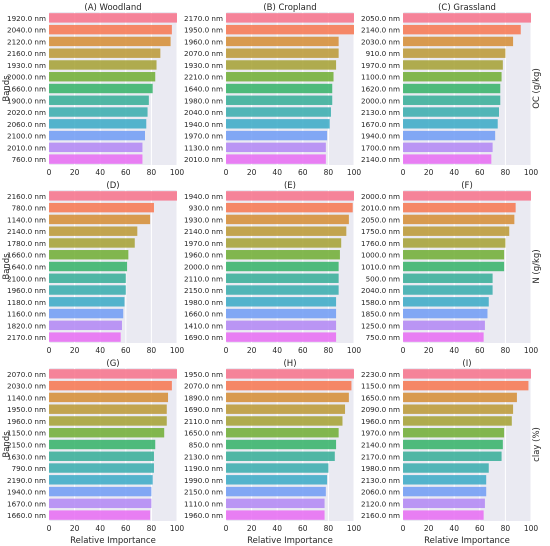 This screenshot has width=550, height=546. What do you see at coordinates (203, 409) in the screenshot?
I see `panel-8-tick-label: 1690.0 nm` at bounding box center [203, 409].